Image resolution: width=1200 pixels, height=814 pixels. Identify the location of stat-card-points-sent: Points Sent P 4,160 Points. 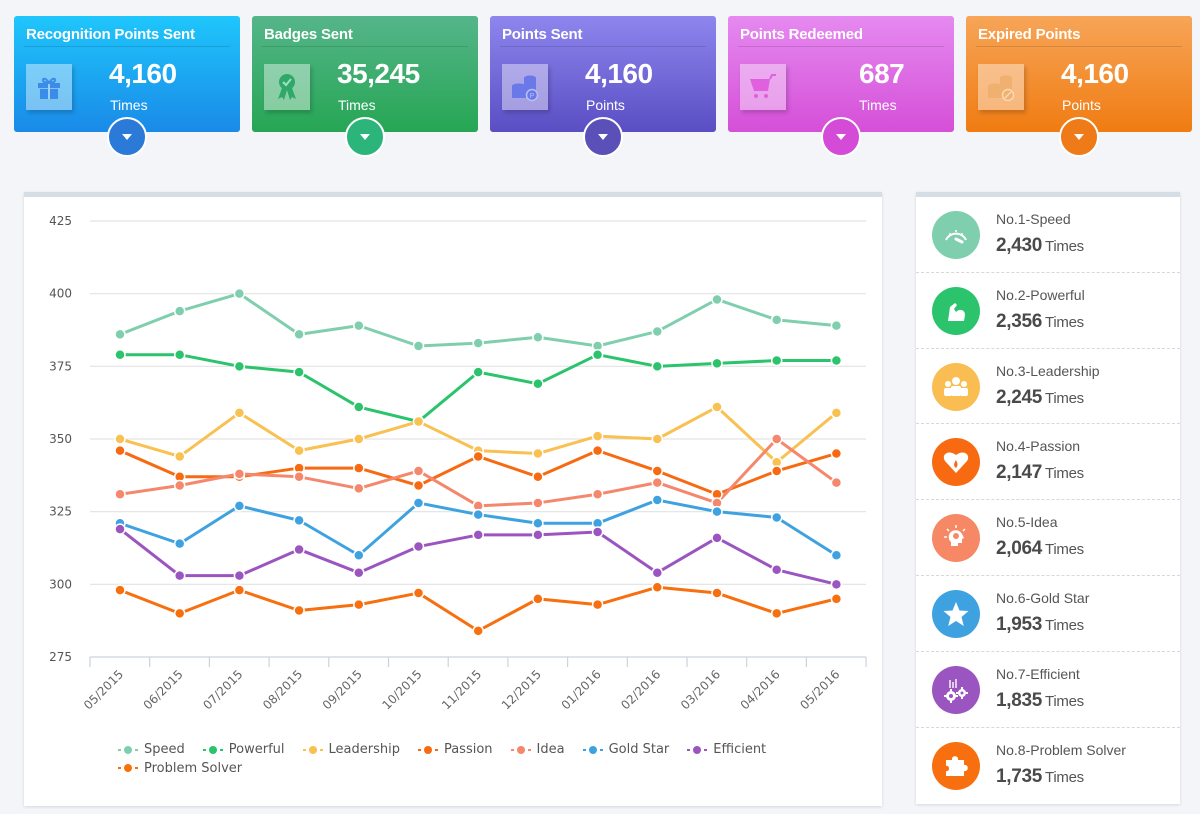
(603, 86).